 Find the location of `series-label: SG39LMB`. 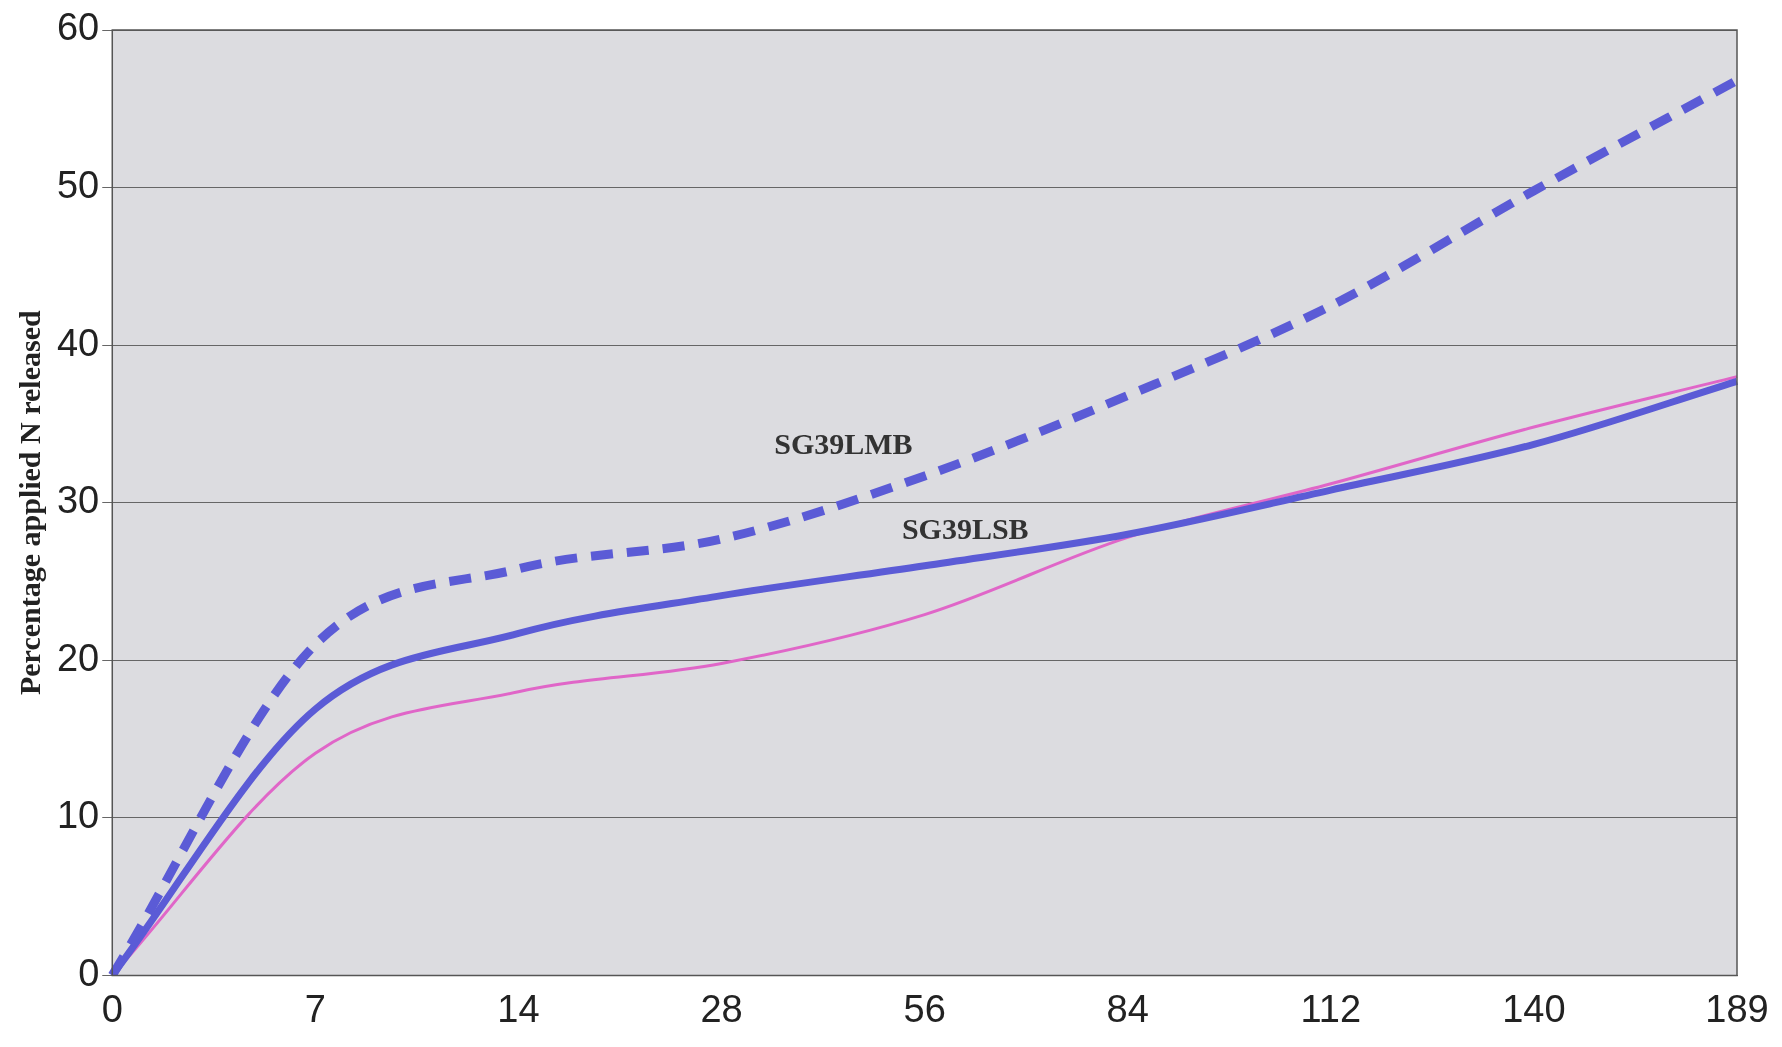

series-label: SG39LMB is located at coordinates (843, 443).